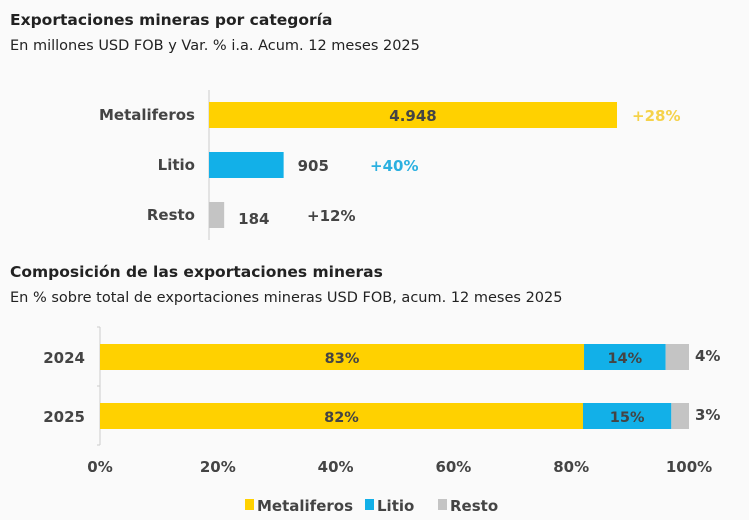 This screenshot has width=749, height=520. I want to click on segment-label: 4%, so click(707, 356).